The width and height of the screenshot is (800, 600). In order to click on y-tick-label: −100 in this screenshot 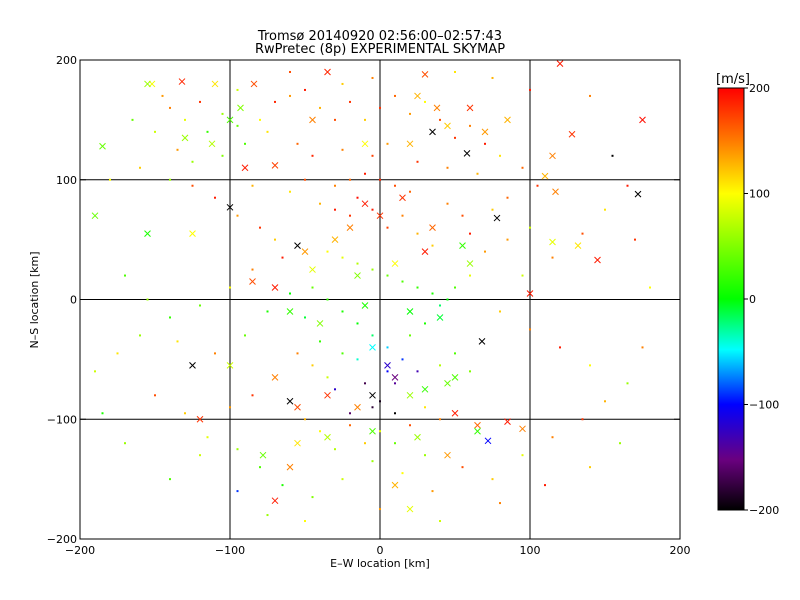, I will do `click(62, 419)`.